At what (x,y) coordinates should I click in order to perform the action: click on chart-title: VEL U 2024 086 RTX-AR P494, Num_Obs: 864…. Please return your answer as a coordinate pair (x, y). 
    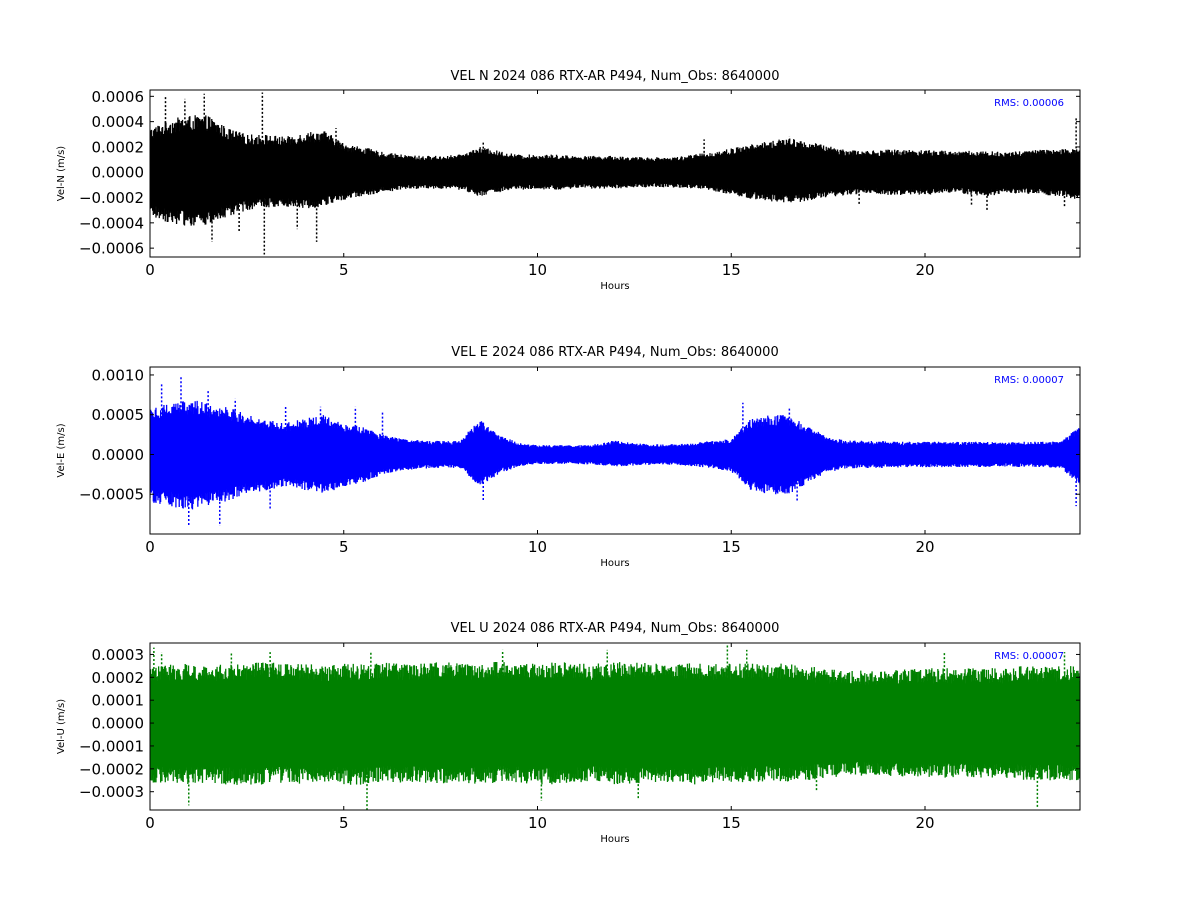
    Looking at the image, I should click on (615, 628).